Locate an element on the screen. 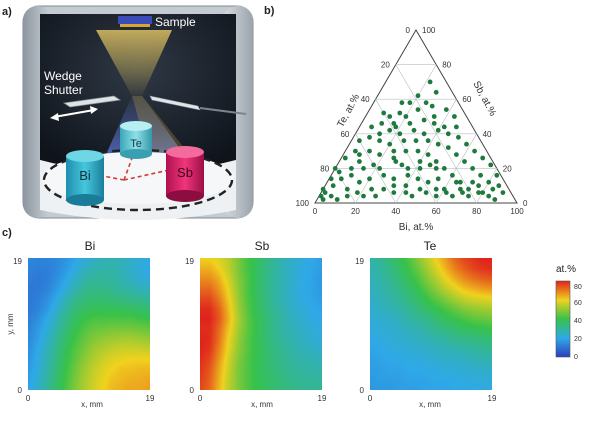  ternary-te-tick: 0 is located at coordinates (408, 30).